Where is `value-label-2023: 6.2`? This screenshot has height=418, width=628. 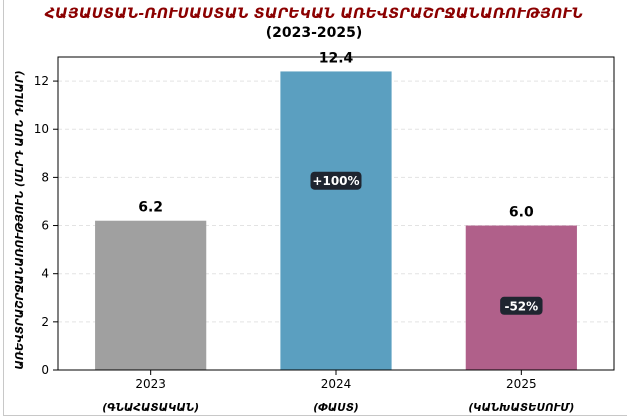
value-label-2023: 6.2 is located at coordinates (150, 208).